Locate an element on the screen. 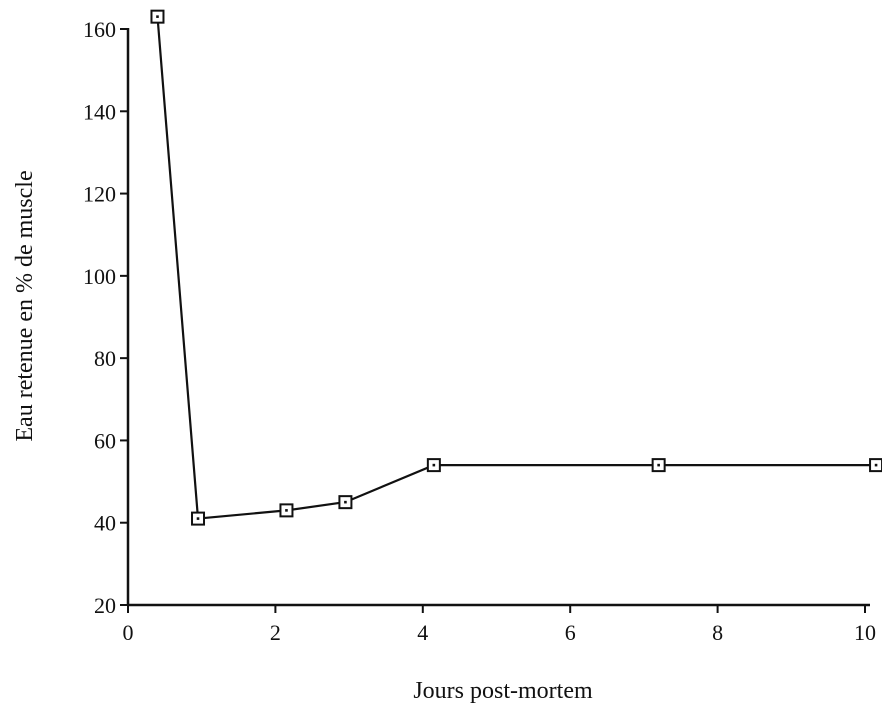  y-tick-label: 20 is located at coordinates (105, 605).